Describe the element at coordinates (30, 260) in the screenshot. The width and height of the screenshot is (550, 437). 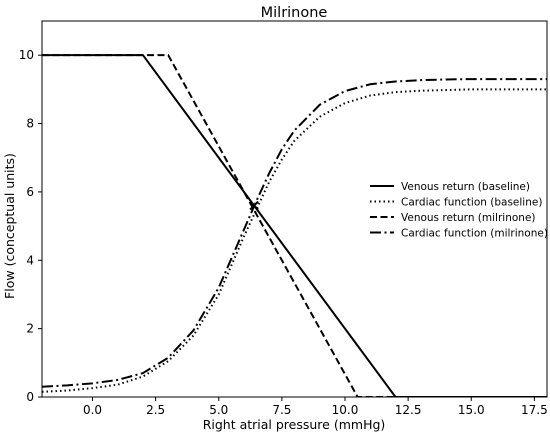
I see `y-tick-label: 4` at that location.